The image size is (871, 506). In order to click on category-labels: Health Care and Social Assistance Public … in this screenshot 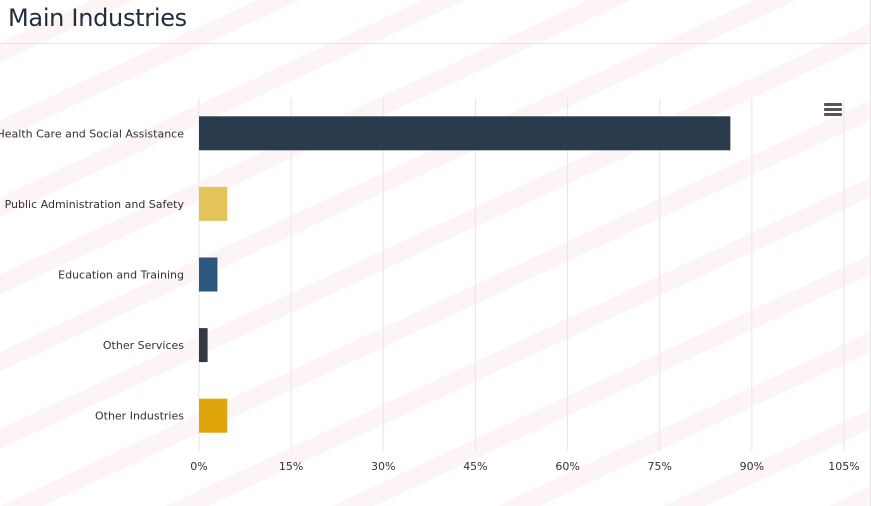, I will do `click(92, 274)`.